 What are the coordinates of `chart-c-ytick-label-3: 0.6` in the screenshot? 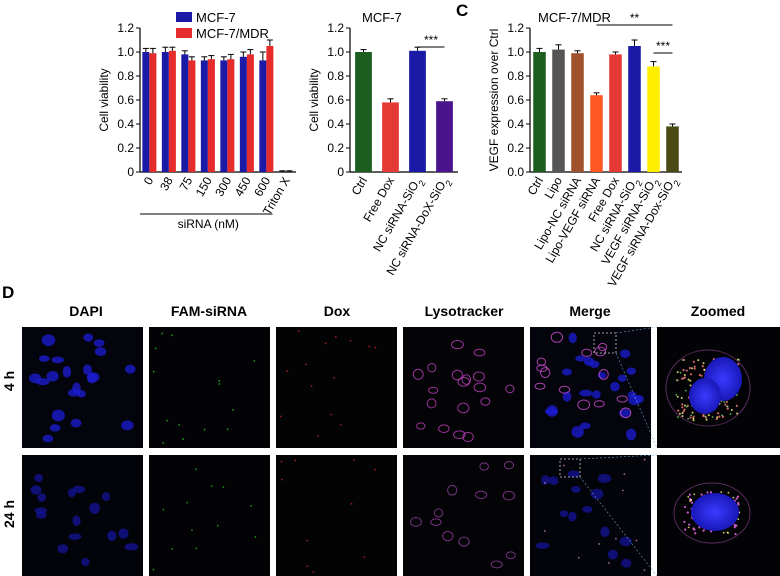 It's located at (515, 100).